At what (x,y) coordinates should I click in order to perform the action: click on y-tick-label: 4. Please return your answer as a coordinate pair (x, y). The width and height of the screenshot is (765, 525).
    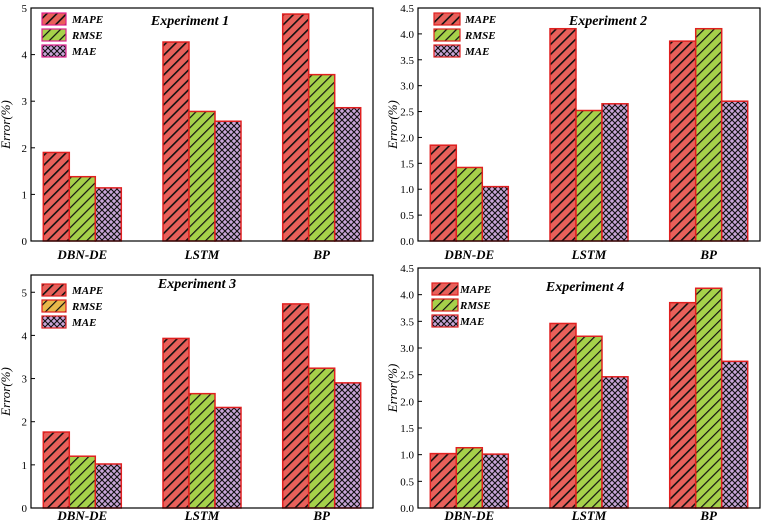
    Looking at the image, I should click on (25, 56).